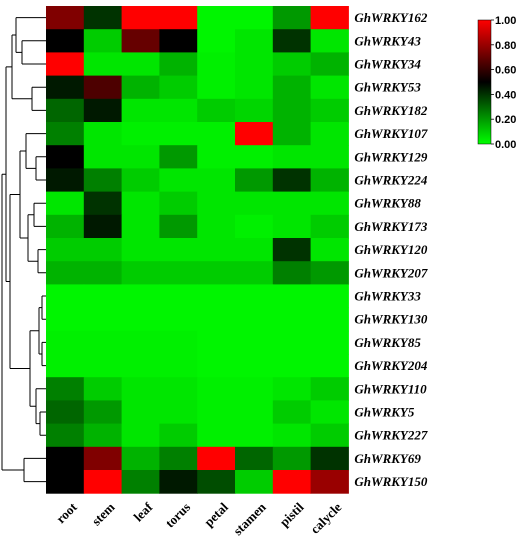  Describe the element at coordinates (387, 87) in the screenshot. I see `row-label: GhWRKY53` at that location.